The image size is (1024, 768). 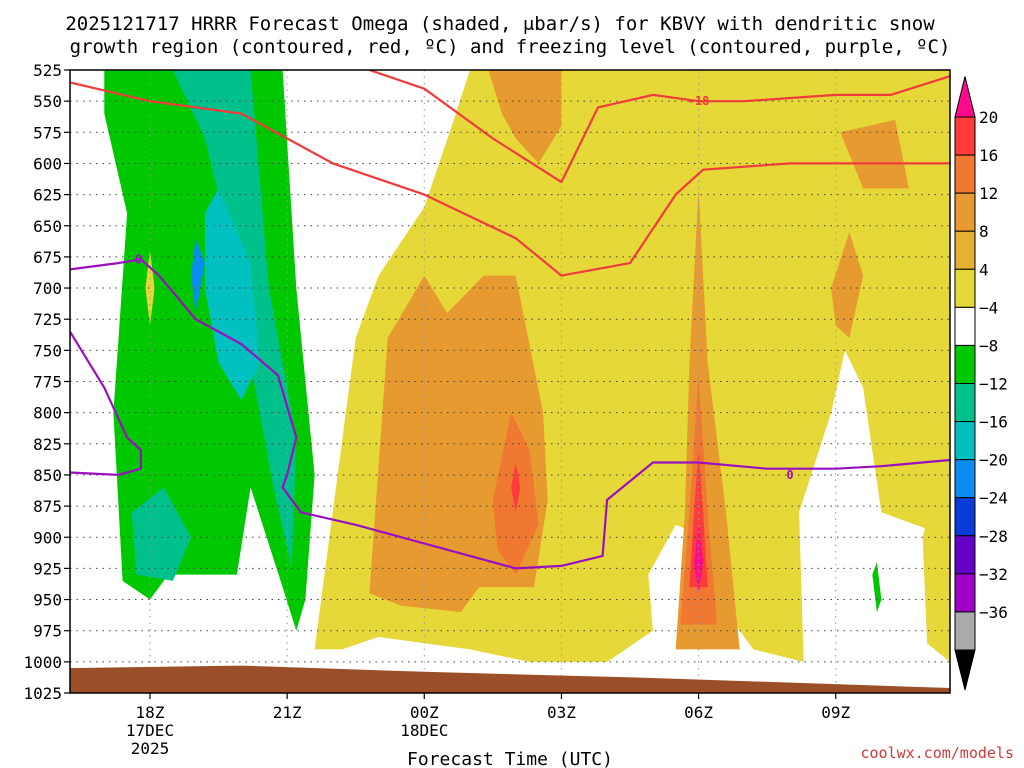 I want to click on colorbar-label-10: −24, so click(x=993, y=498).